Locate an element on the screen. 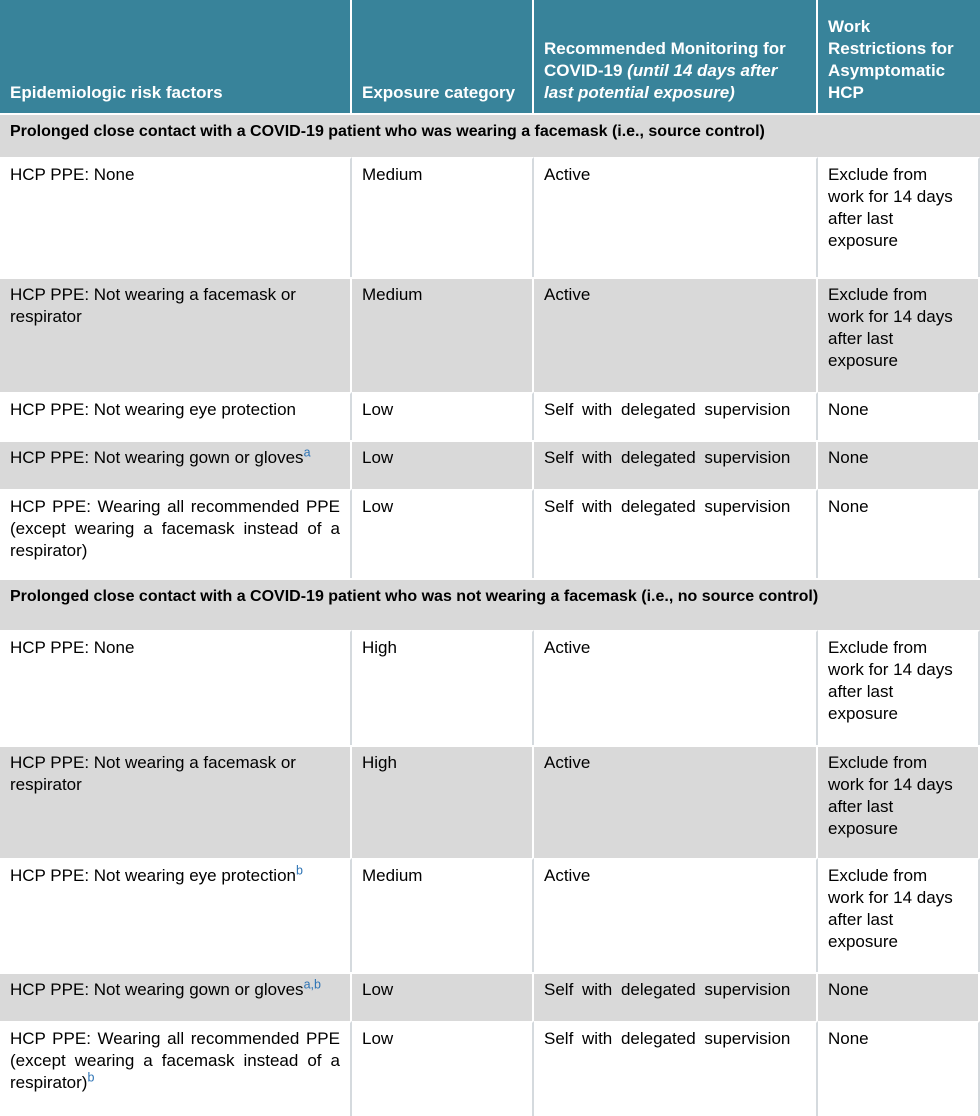 The width and height of the screenshot is (980, 1116). risk-cell: HCP PPE: Not wearing eye protectionb is located at coordinates (176, 915).